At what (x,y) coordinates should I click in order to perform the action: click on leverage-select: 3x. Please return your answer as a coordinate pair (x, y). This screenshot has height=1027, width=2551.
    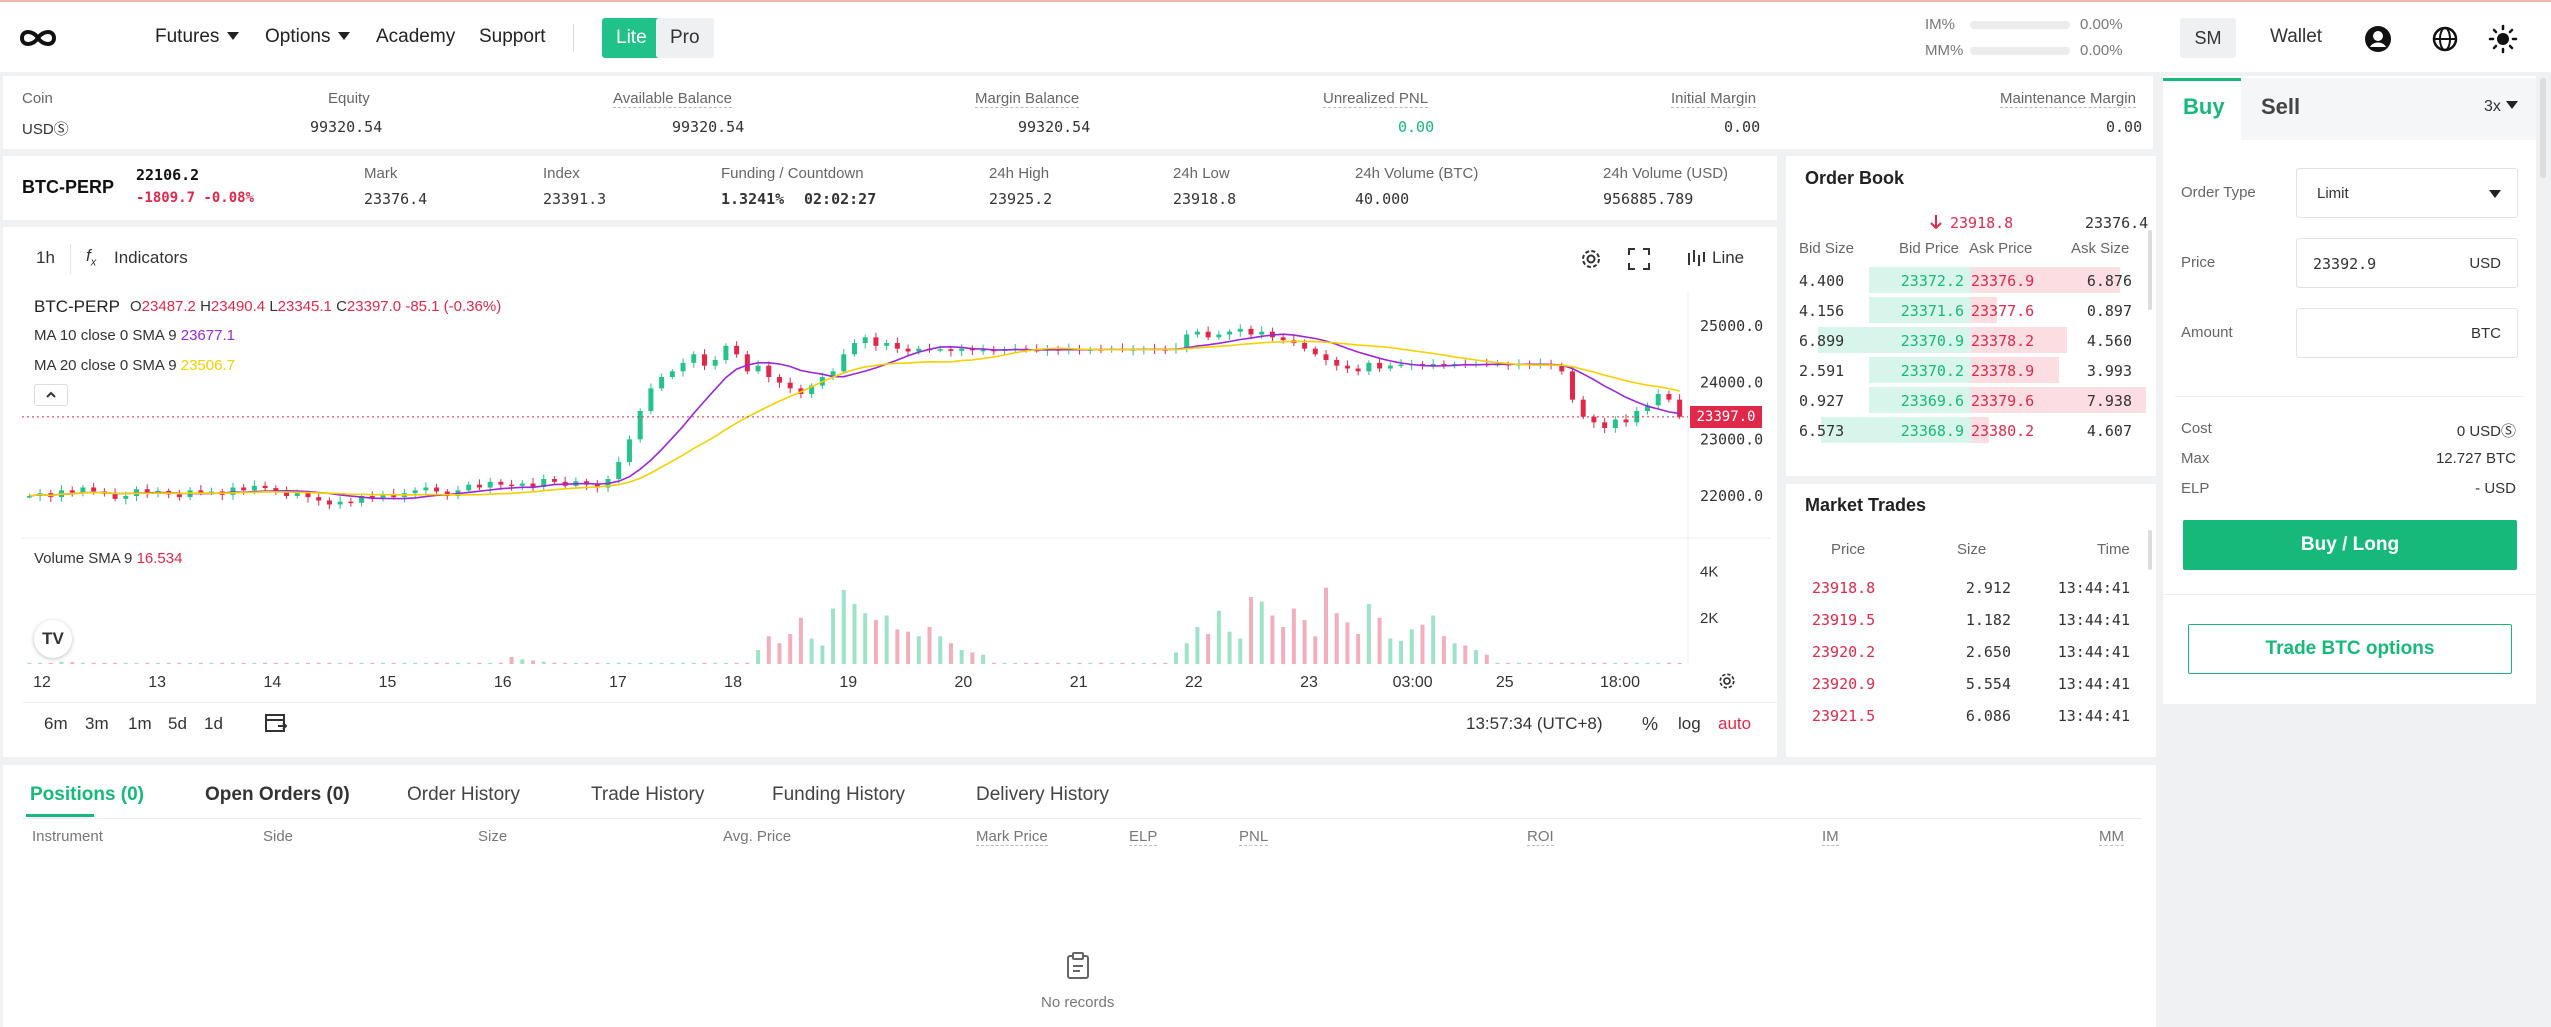
    Looking at the image, I should click on (2501, 107).